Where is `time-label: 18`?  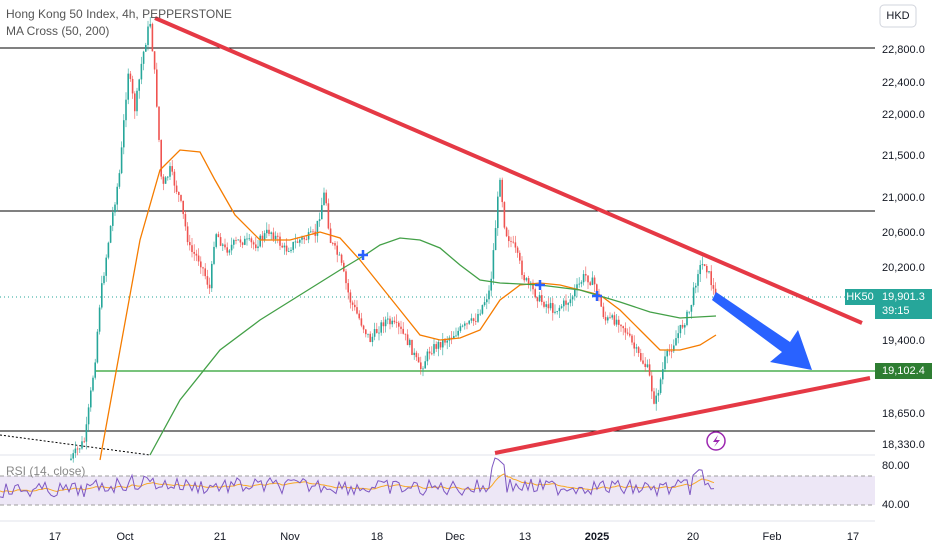 time-label: 18 is located at coordinates (377, 537).